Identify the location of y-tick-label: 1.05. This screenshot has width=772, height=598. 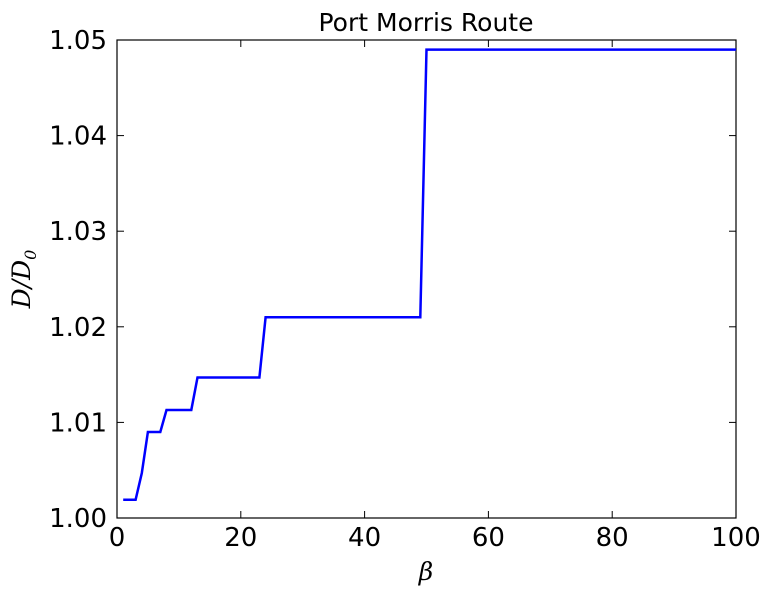
(78, 41).